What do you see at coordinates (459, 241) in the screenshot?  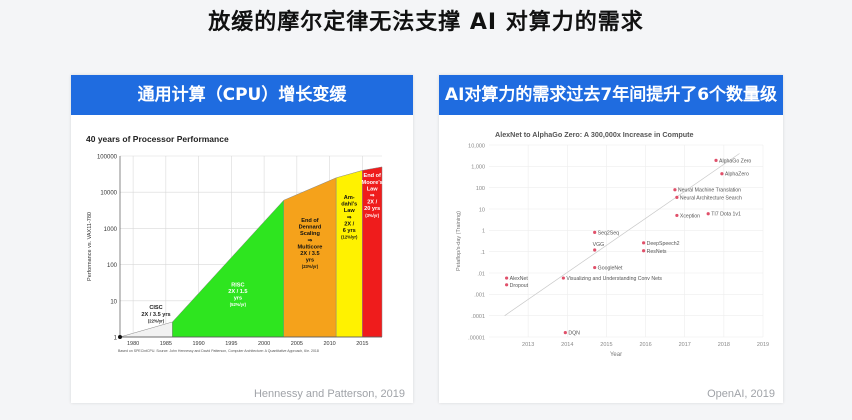 I see `y-axis-label: Petaflop/s-day (Training)` at bounding box center [459, 241].